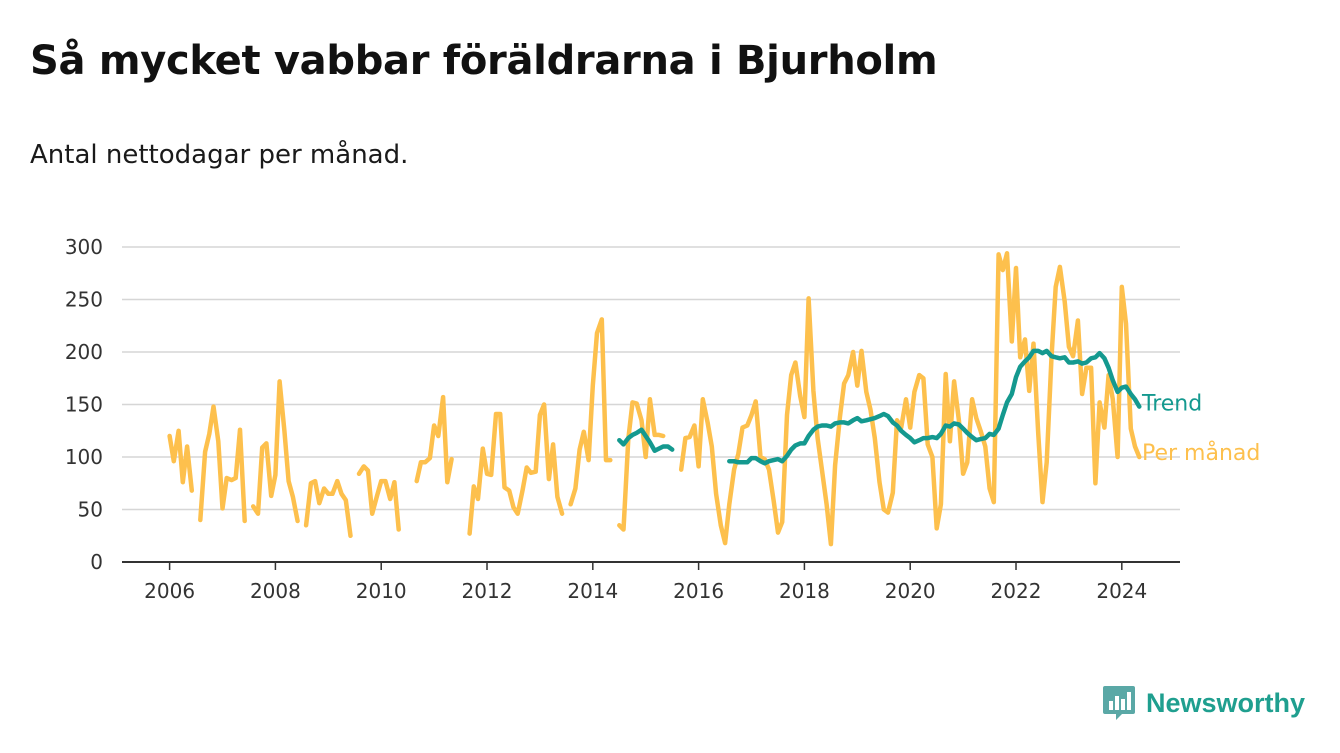 The height and width of the screenshot is (753, 1340). Describe the element at coordinates (487, 591) in the screenshot. I see `x-tick-label: 2012` at that location.